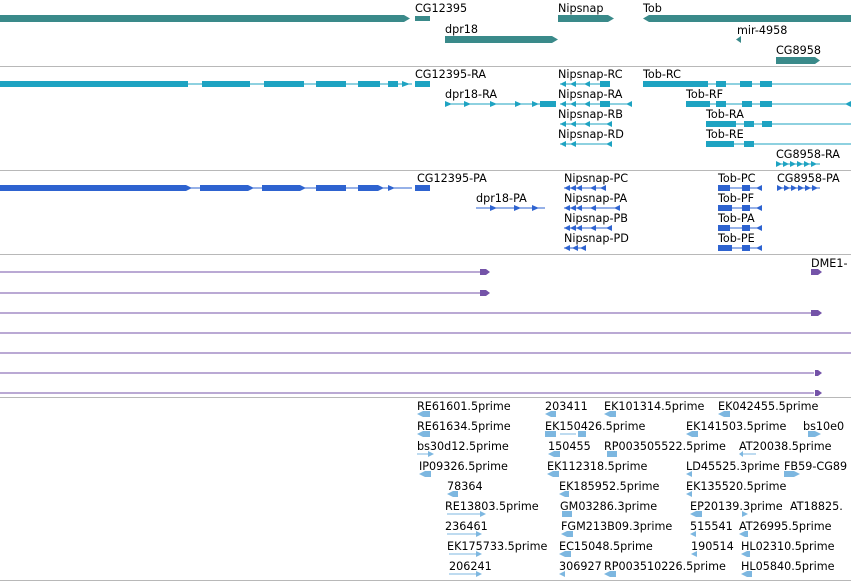  Describe the element at coordinates (606, 546) in the screenshot. I see `est-label: EC15048.5prime` at that location.